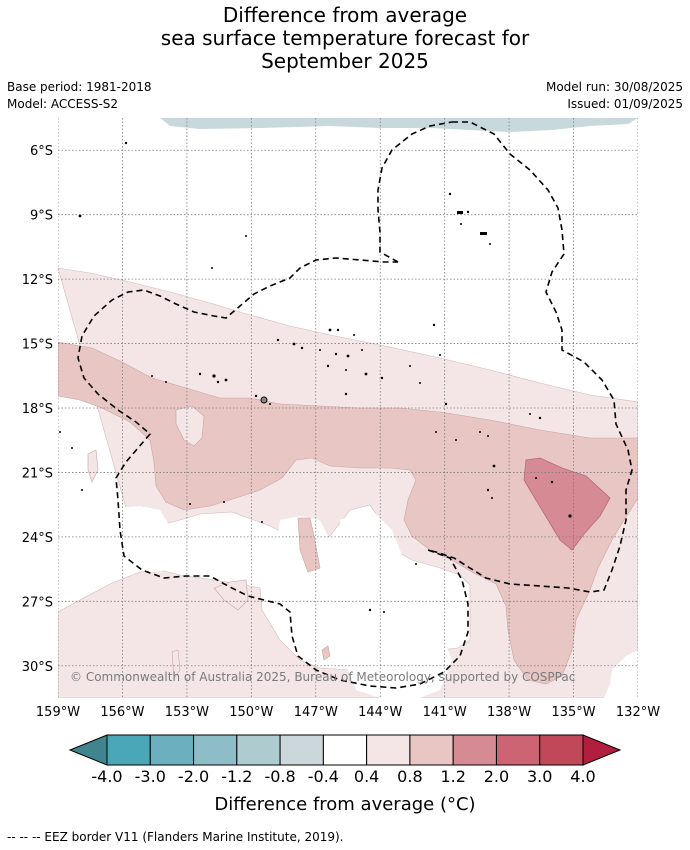 The image size is (690, 850). I want to click on lon-label: 159°W, so click(58, 712).